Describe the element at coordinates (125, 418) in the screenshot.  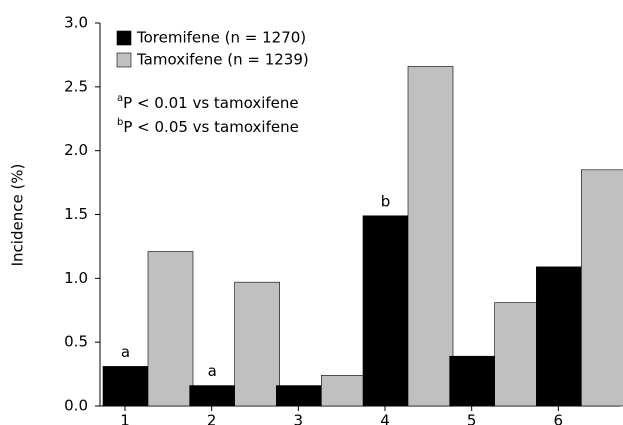
I see `x-tick-label: 1` at that location.